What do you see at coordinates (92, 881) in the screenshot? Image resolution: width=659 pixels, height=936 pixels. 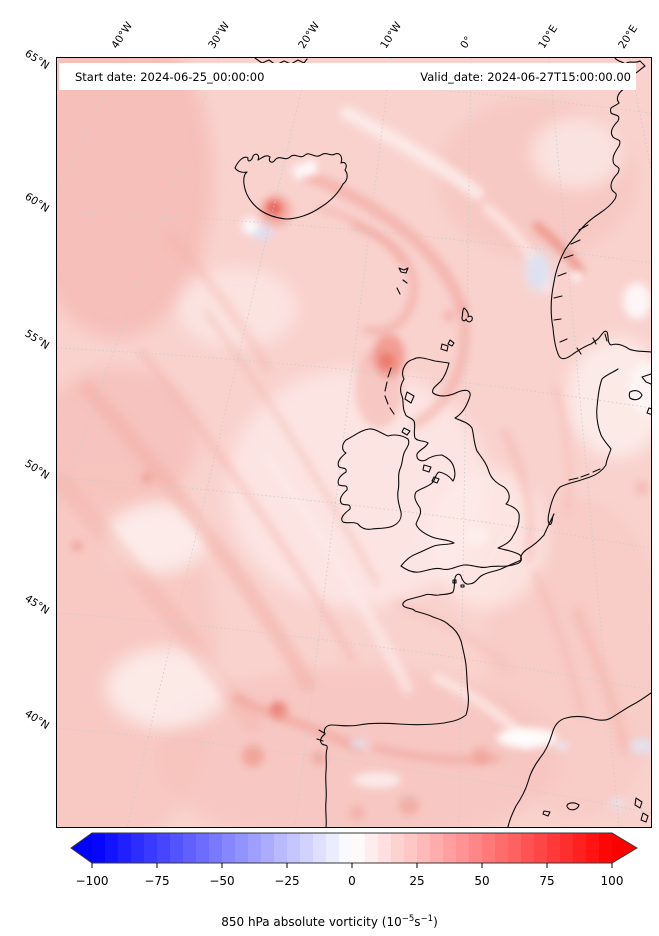 I see `colorbar-tick-label: −100` at bounding box center [92, 881].